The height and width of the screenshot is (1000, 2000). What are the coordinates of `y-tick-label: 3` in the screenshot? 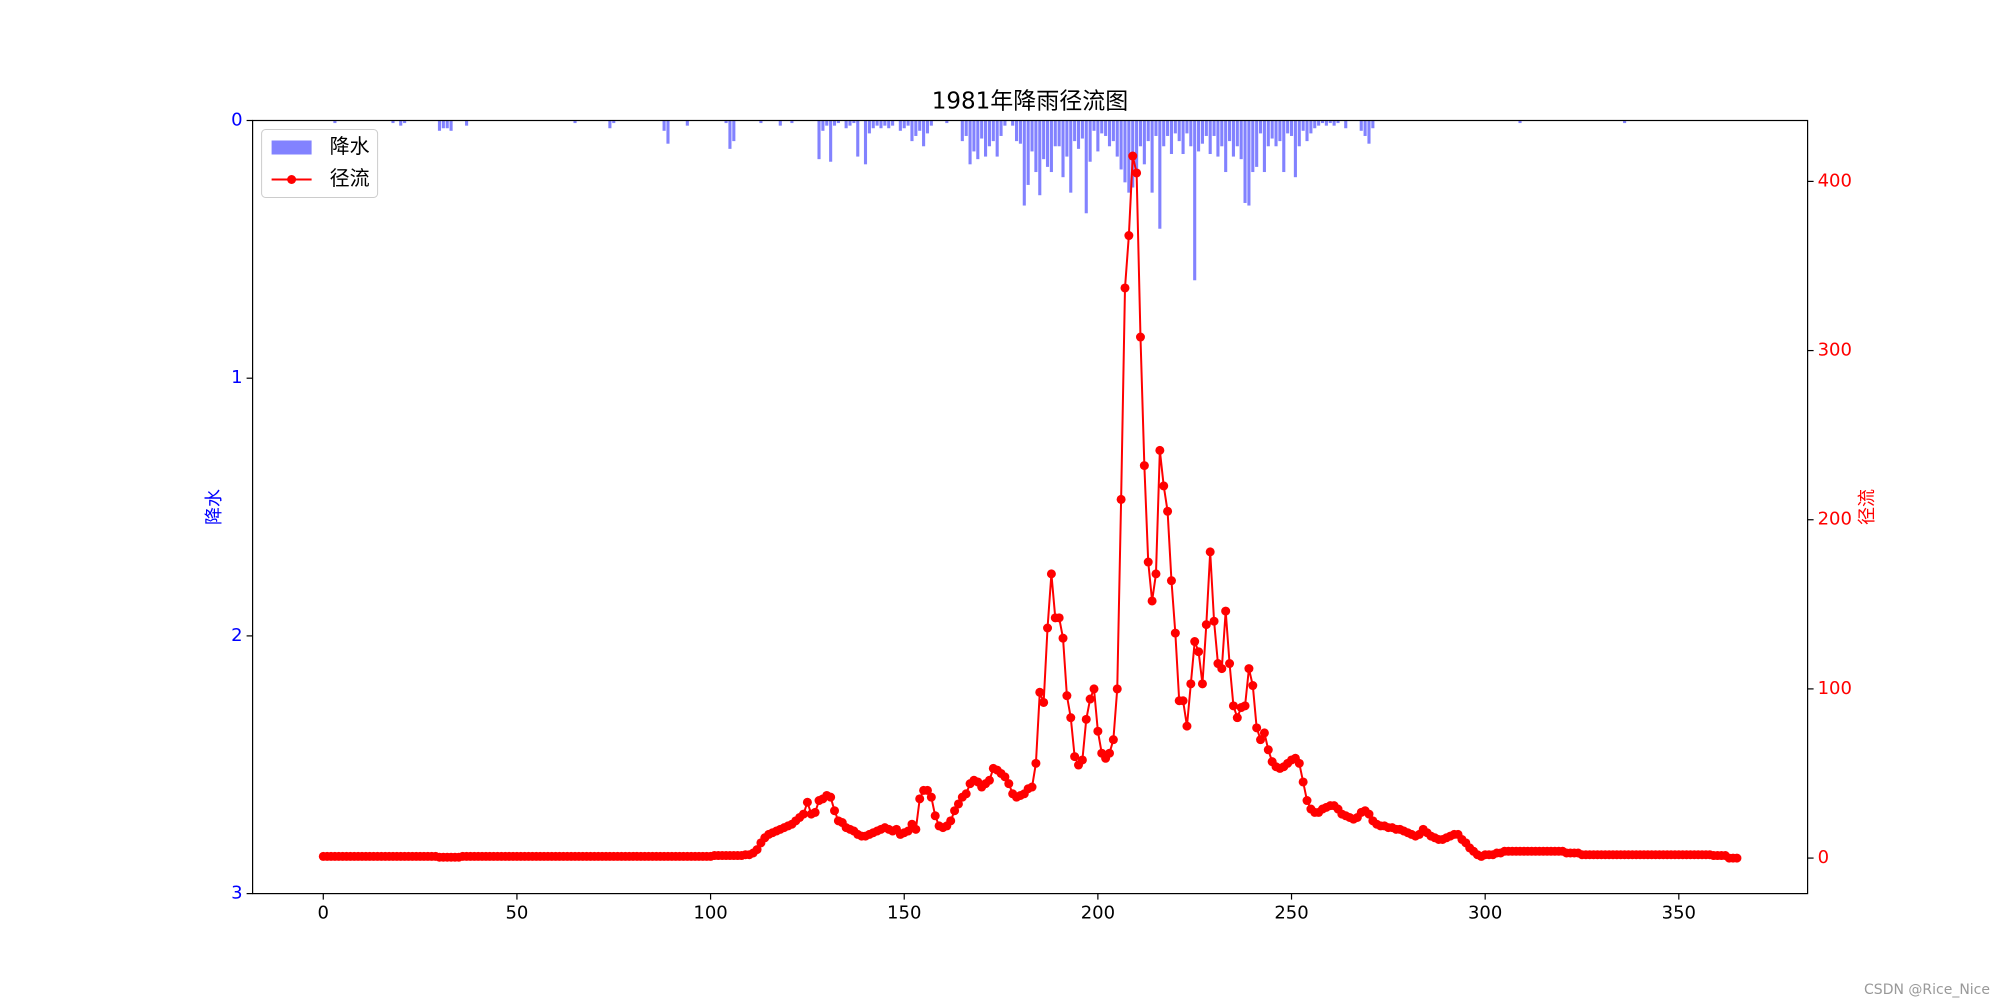 It's located at (236, 893).